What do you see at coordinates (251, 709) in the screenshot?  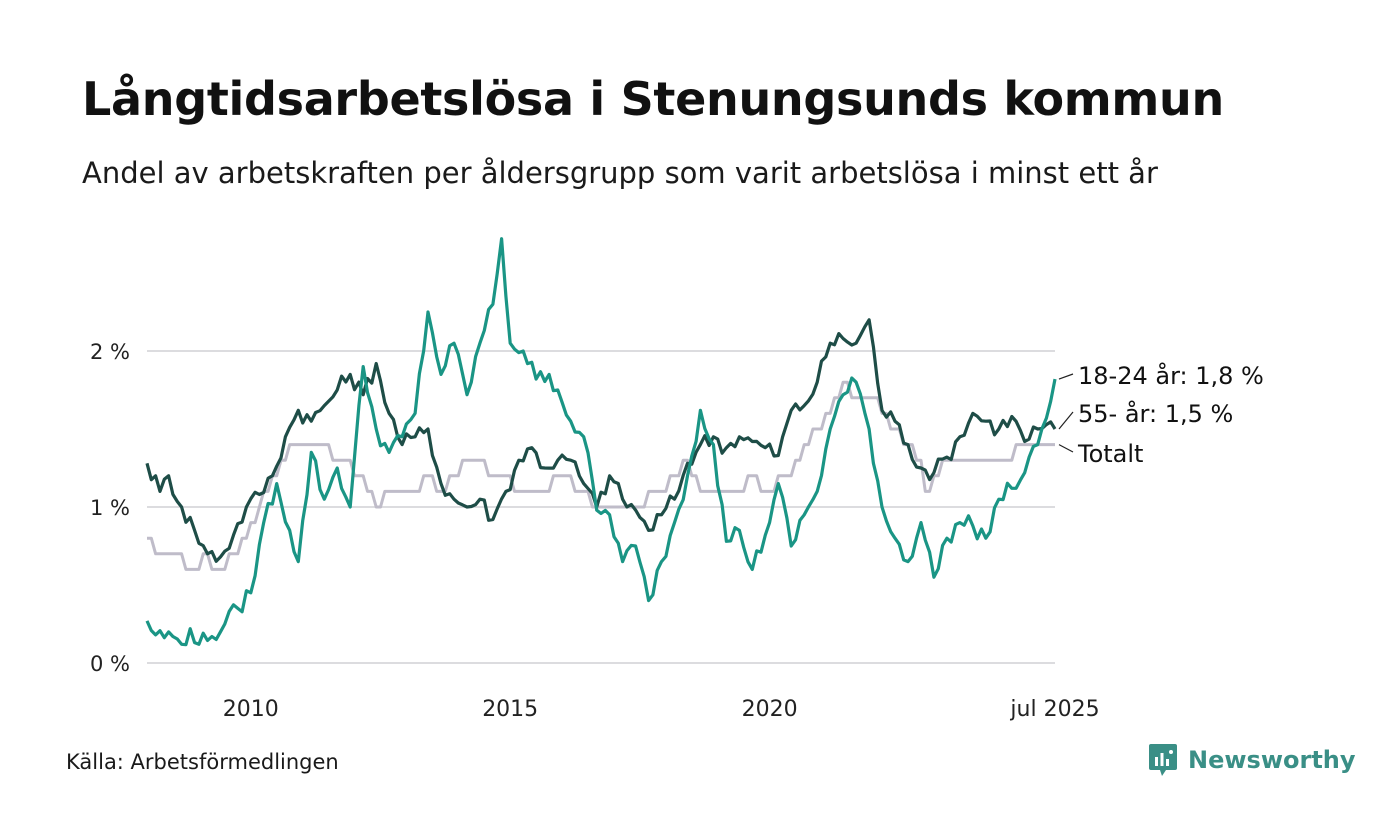 I see `x-tick-label: 2010` at bounding box center [251, 709].